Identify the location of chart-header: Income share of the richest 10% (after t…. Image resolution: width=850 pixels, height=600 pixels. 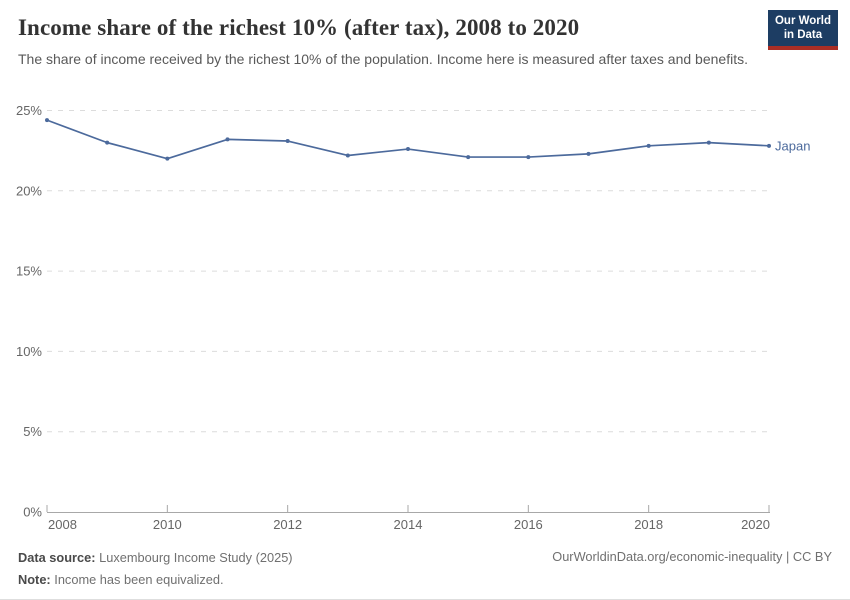
(390, 41).